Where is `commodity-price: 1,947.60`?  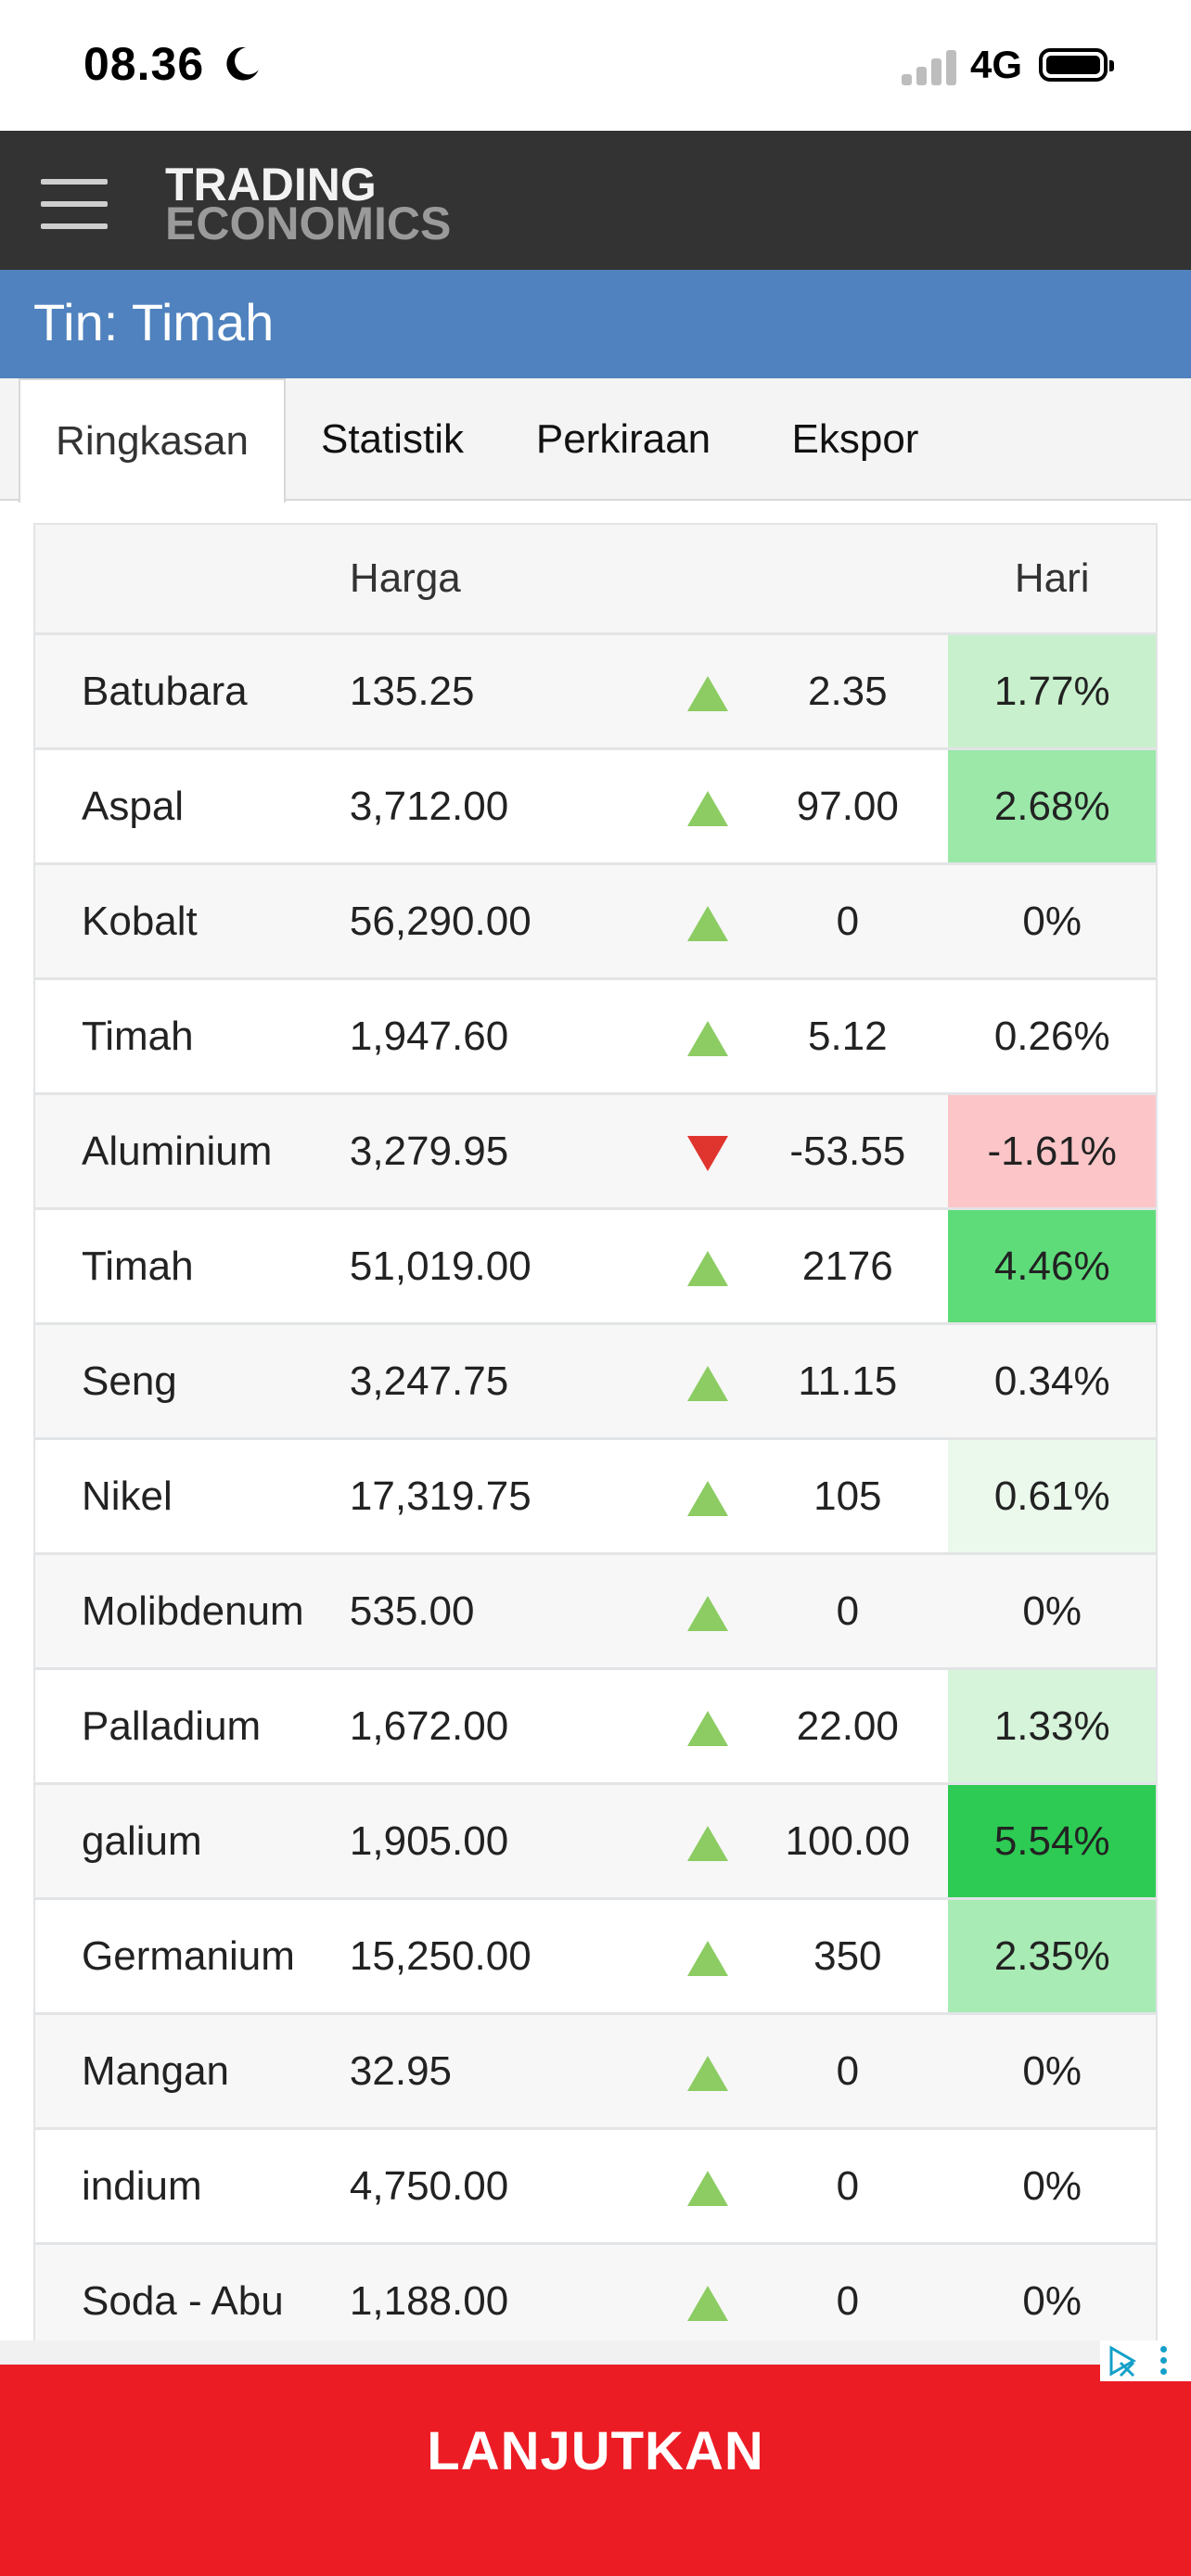
commodity-price: 1,947.60 is located at coordinates (508, 1036).